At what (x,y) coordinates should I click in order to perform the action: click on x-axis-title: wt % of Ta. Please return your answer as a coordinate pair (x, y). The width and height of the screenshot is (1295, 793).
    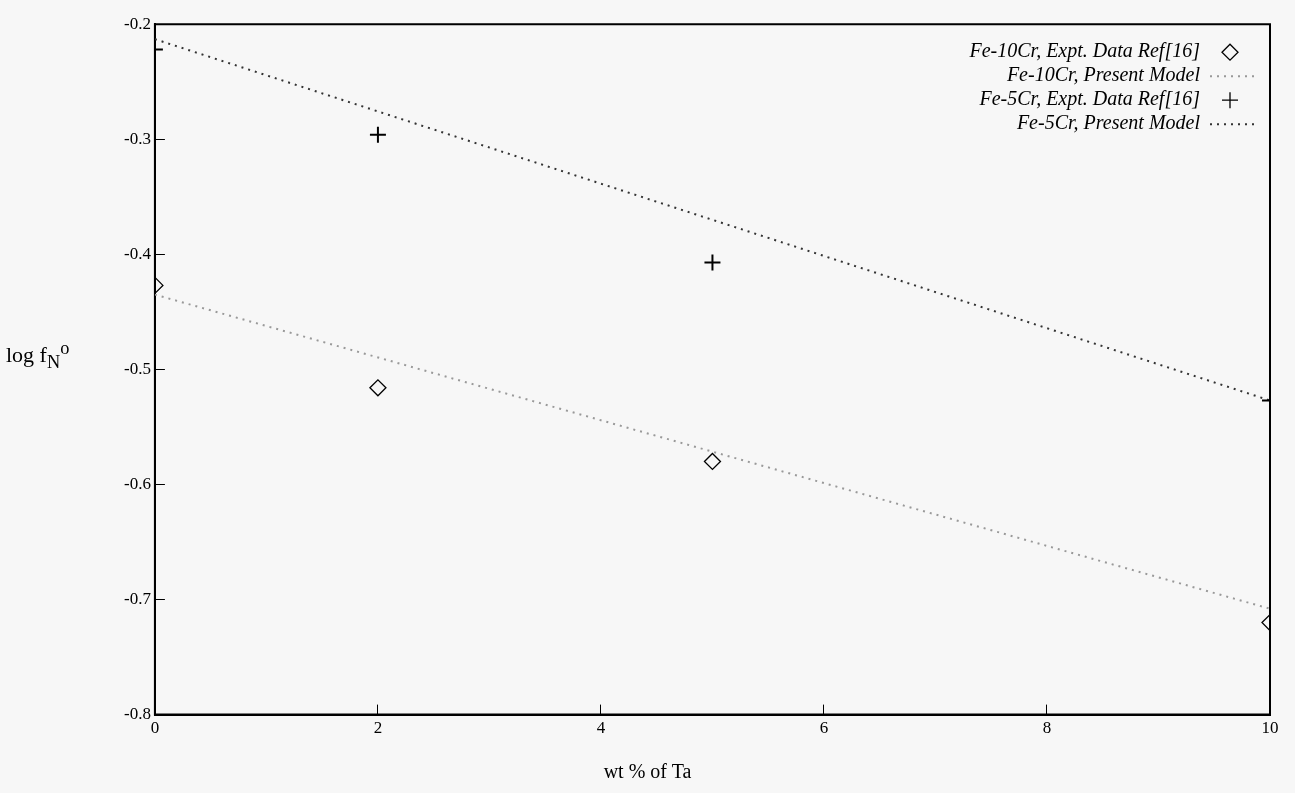
    Looking at the image, I should click on (647, 771).